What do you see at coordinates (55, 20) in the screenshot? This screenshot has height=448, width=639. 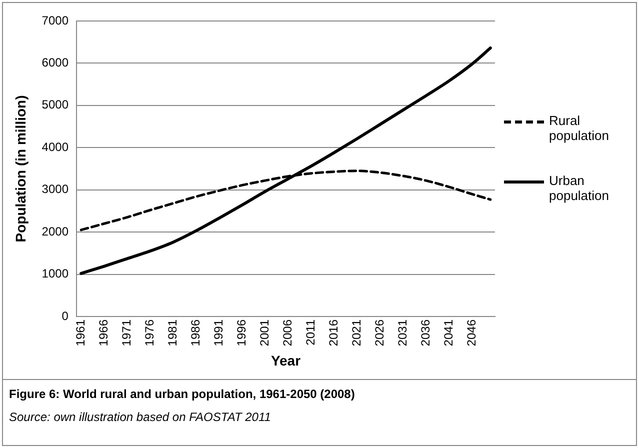 I see `y-tick-label: 7000` at bounding box center [55, 20].